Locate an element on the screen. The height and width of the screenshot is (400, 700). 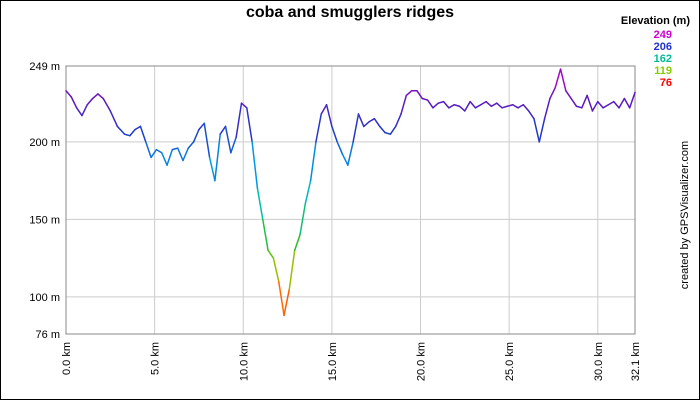
x-tick-label: 10.0 km is located at coordinates (244, 361).